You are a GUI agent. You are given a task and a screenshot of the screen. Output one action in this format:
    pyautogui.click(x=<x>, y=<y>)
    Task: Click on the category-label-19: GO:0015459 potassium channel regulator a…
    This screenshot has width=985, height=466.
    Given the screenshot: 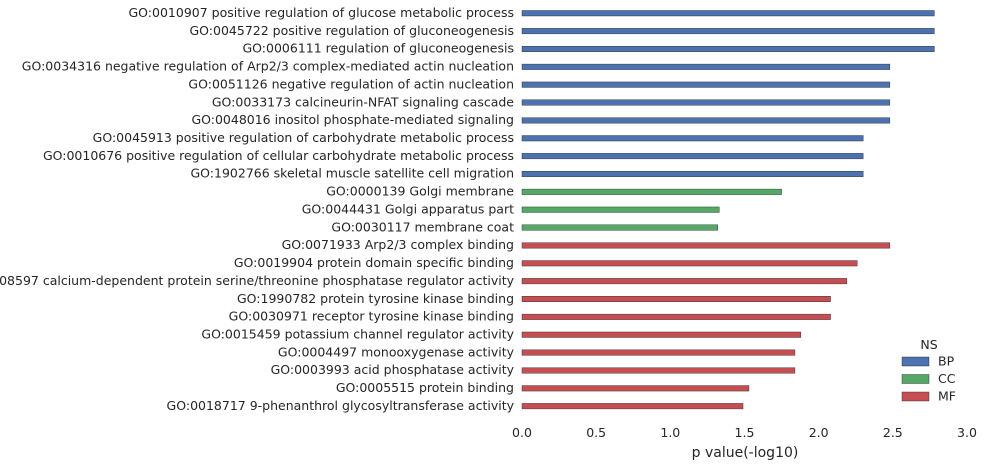 What is the action you would take?
    pyautogui.click(x=357, y=333)
    